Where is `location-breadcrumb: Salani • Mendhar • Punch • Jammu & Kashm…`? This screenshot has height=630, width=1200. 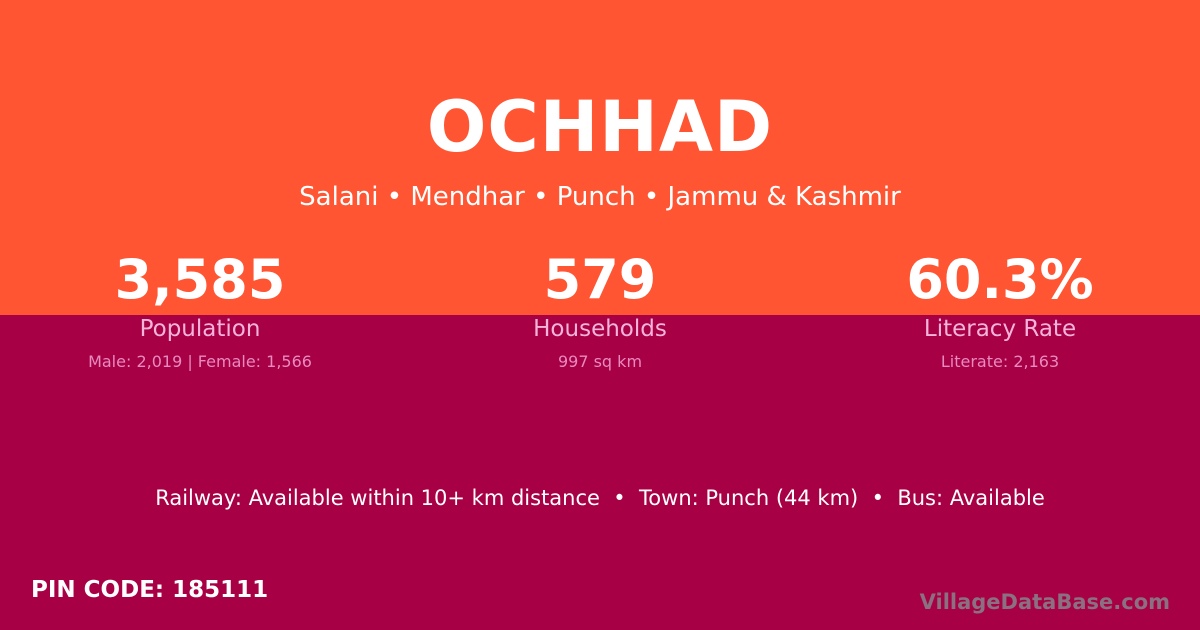 location-breadcrumb: Salani • Mendhar • Punch • Jammu & Kashm… is located at coordinates (600, 197).